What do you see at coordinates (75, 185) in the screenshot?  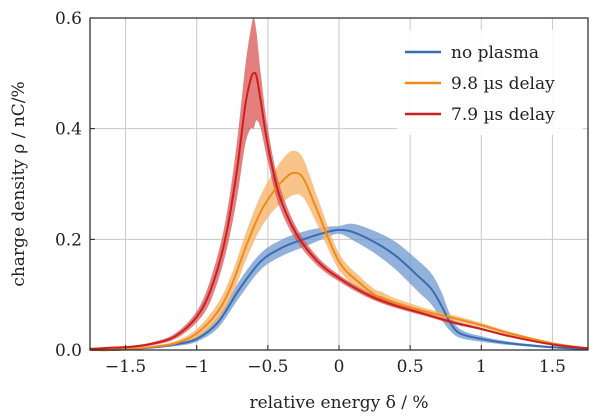 I see `y-ticks: 0.0 0.2 0.4 0.6` at bounding box center [75, 185].